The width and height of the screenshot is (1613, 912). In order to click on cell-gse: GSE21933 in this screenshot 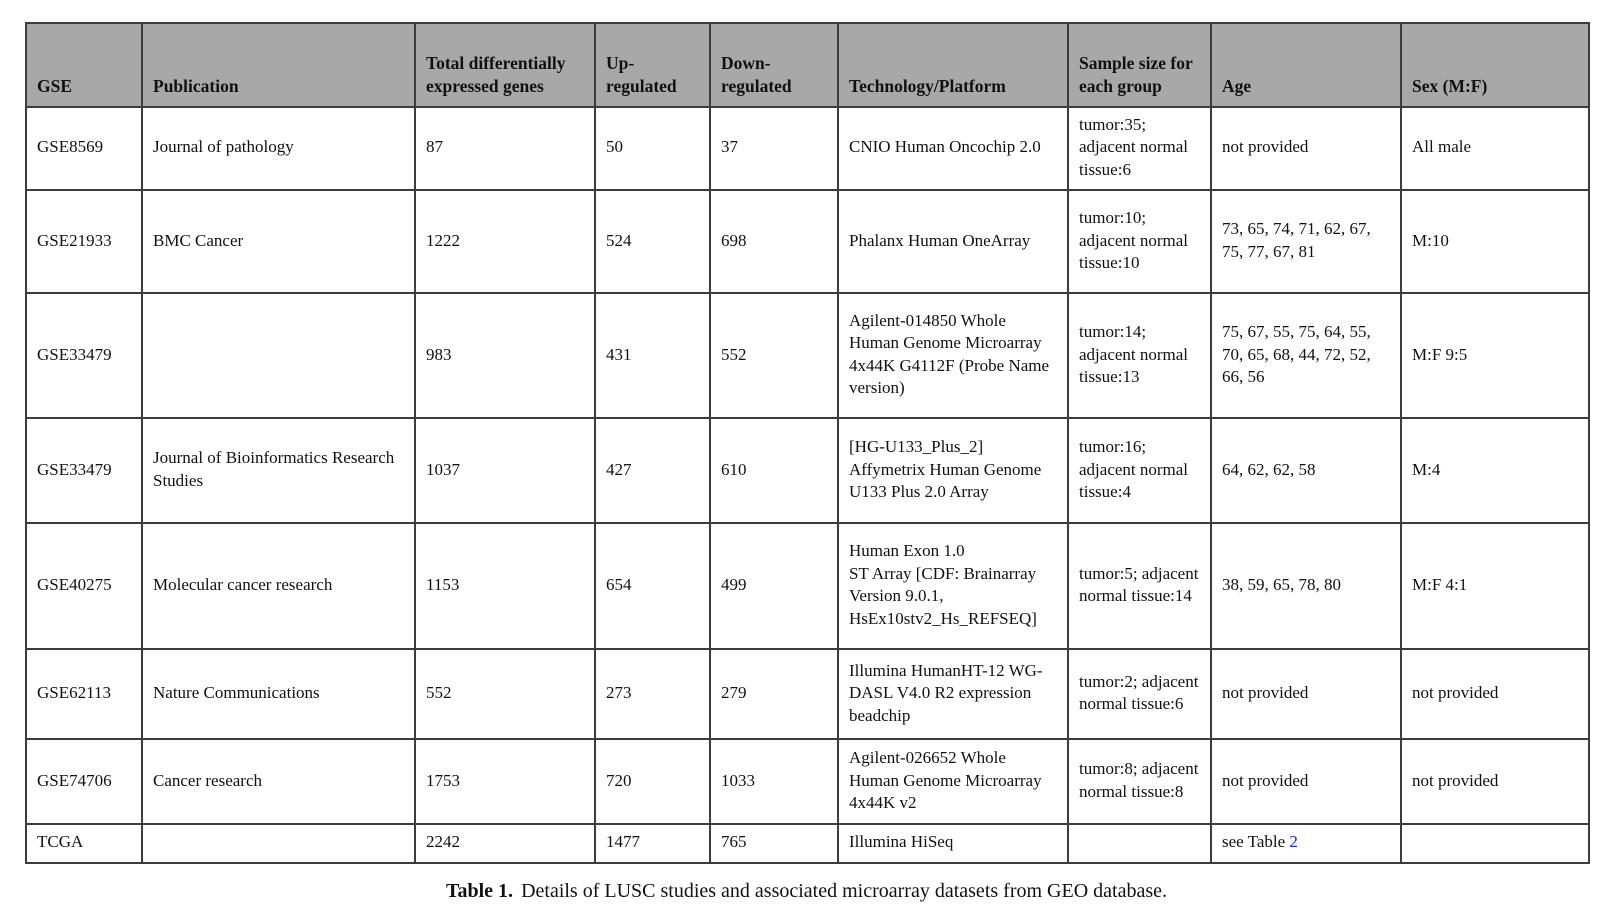, I will do `click(84, 242)`.